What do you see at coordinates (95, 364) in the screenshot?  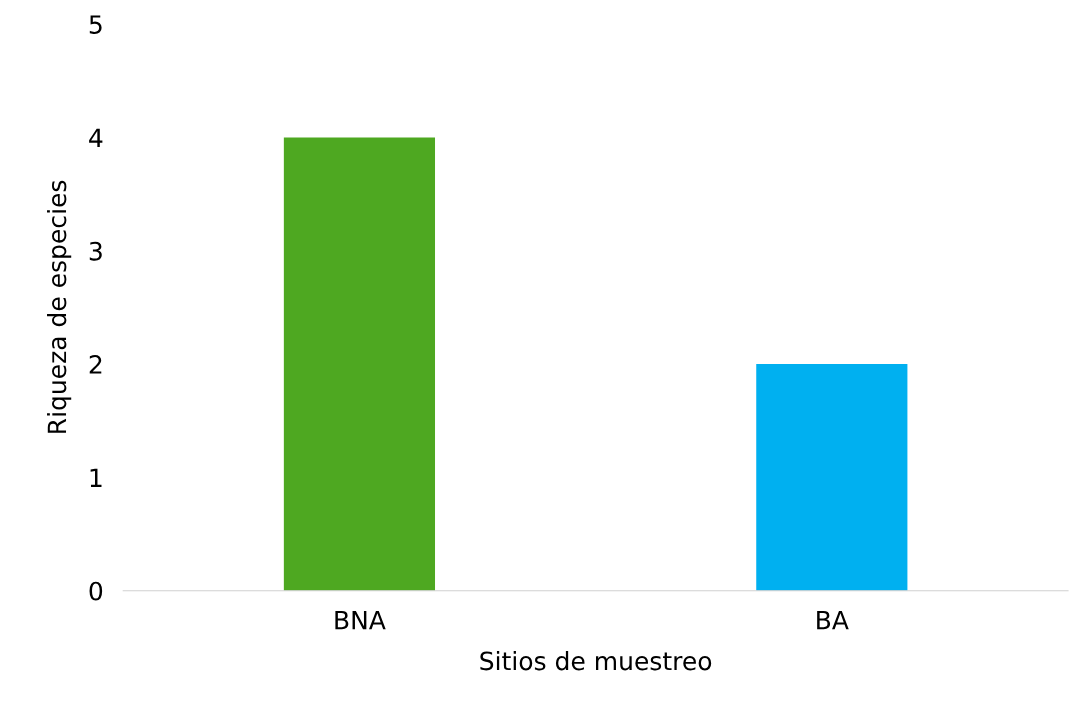 I see `y-tick-label: 2` at bounding box center [95, 364].